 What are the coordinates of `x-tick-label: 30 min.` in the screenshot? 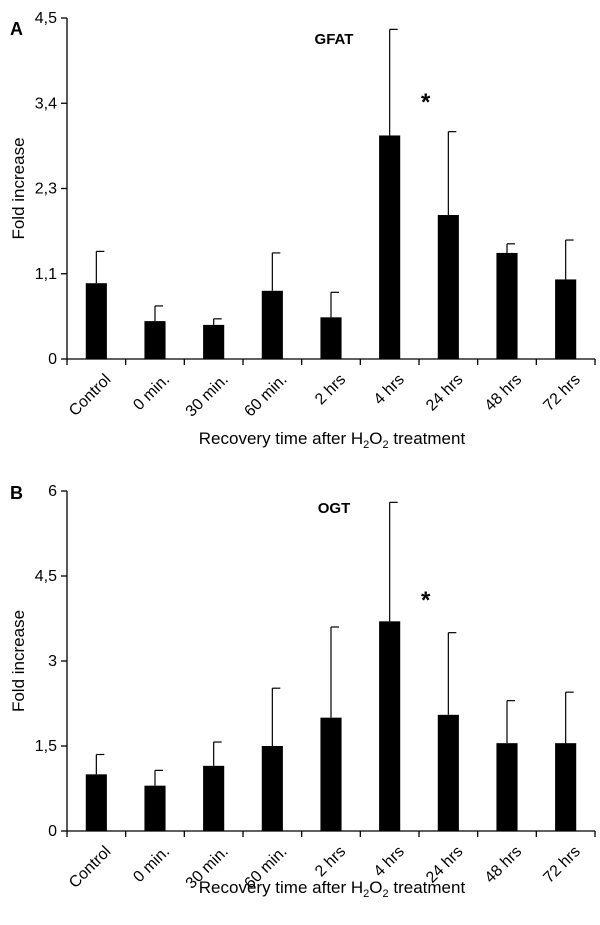 It's located at (207, 395).